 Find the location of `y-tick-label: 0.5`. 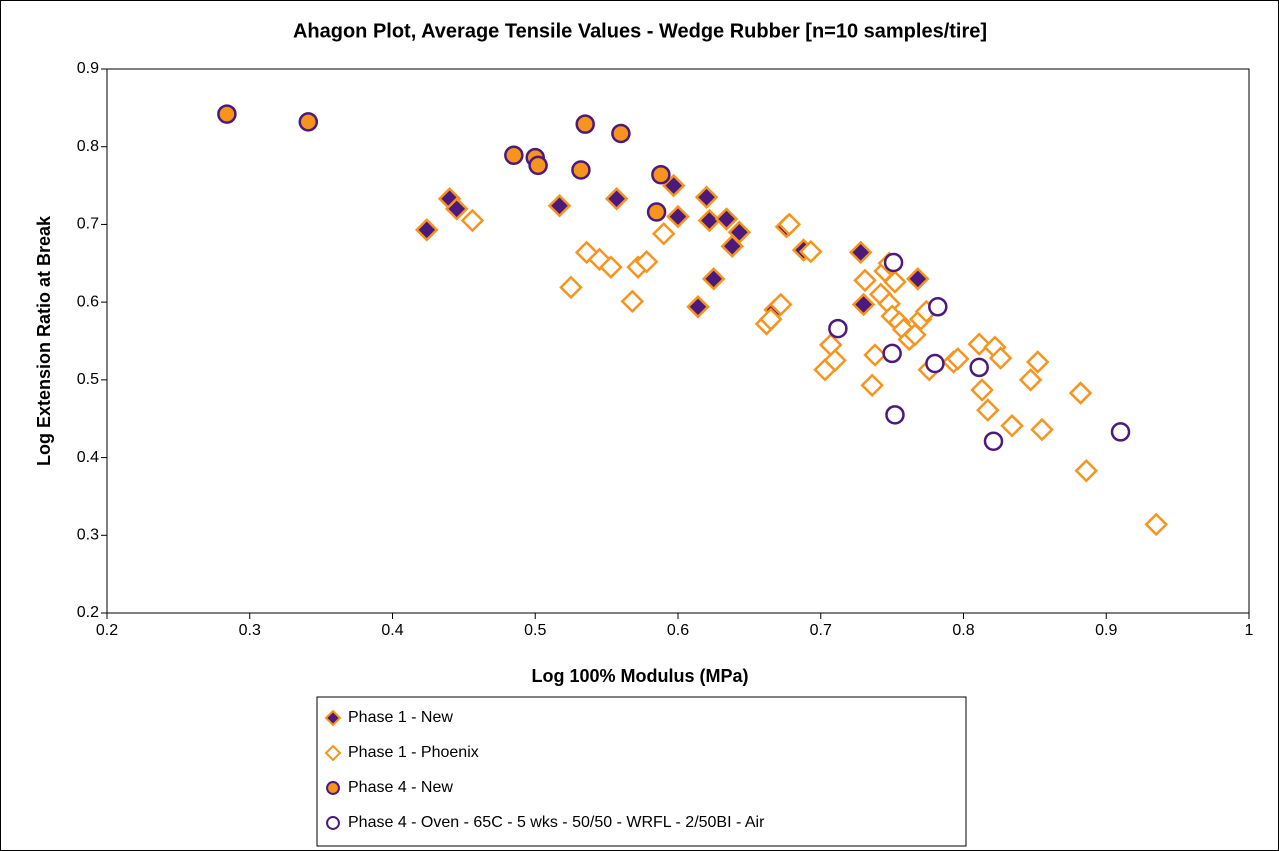

y-tick-label: 0.5 is located at coordinates (88, 379).